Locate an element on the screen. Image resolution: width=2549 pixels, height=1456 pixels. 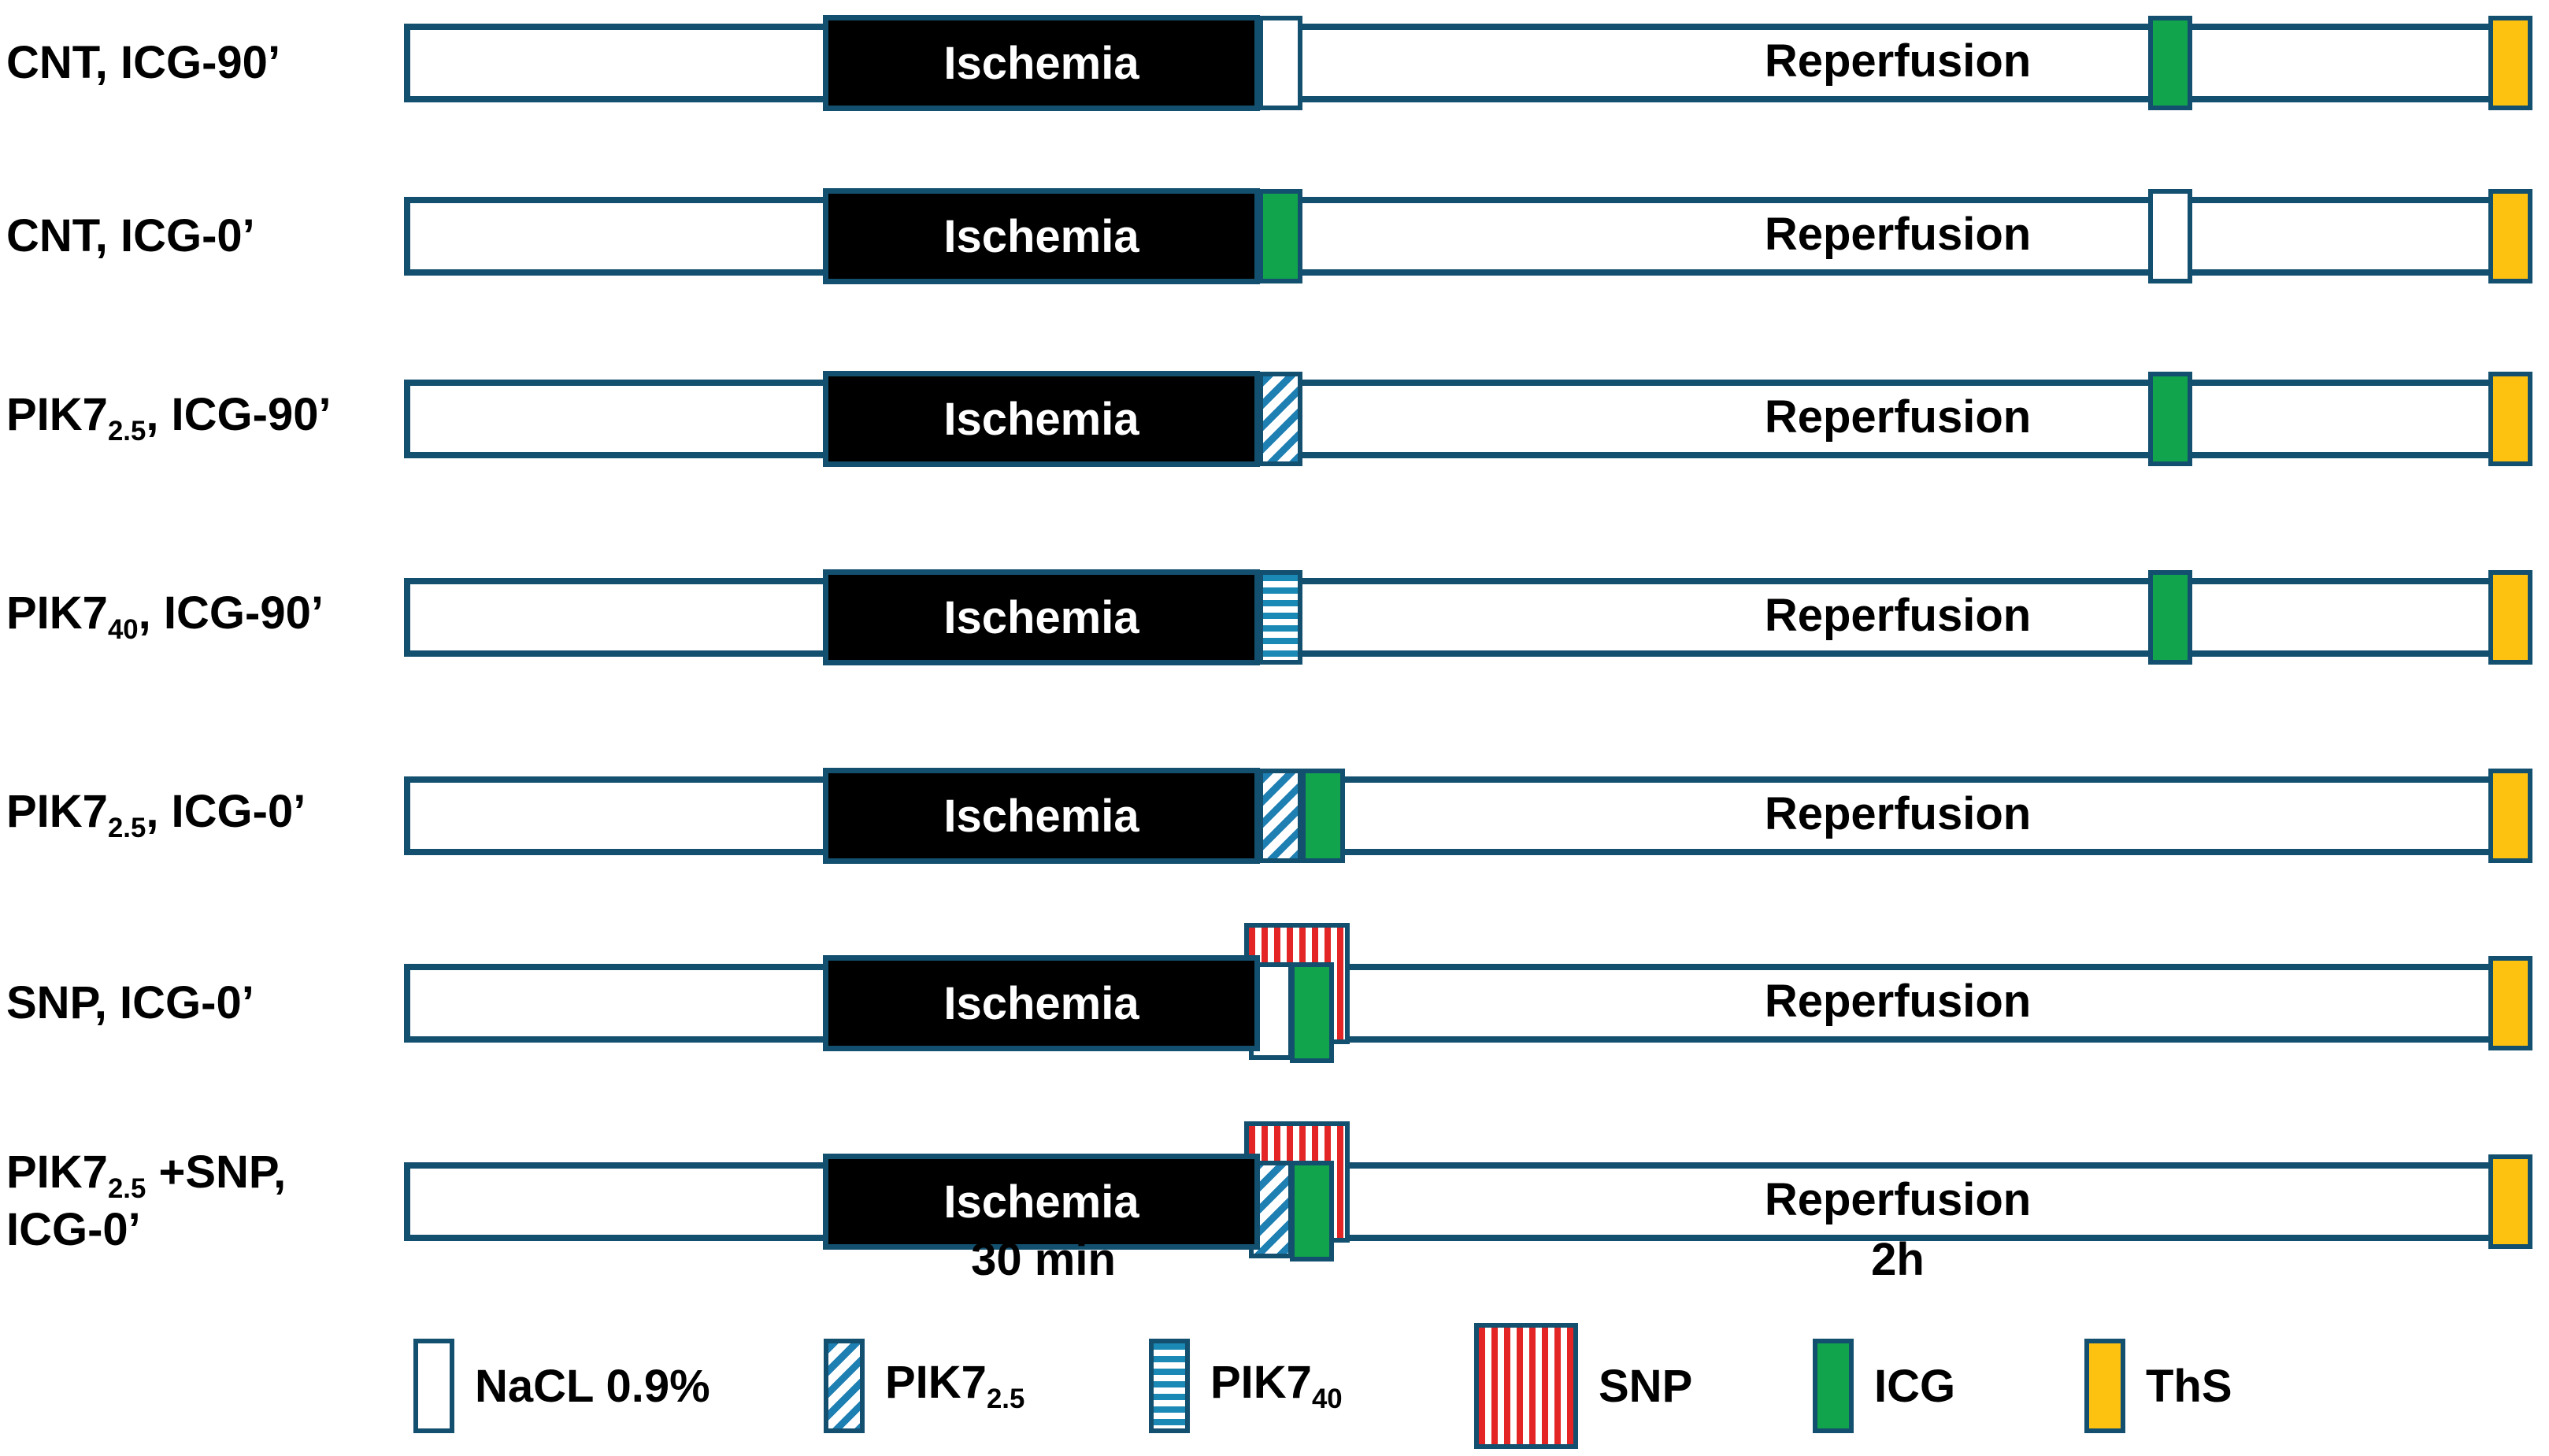
legend-item-pik25: PIK72.5 is located at coordinates (924, 1386).